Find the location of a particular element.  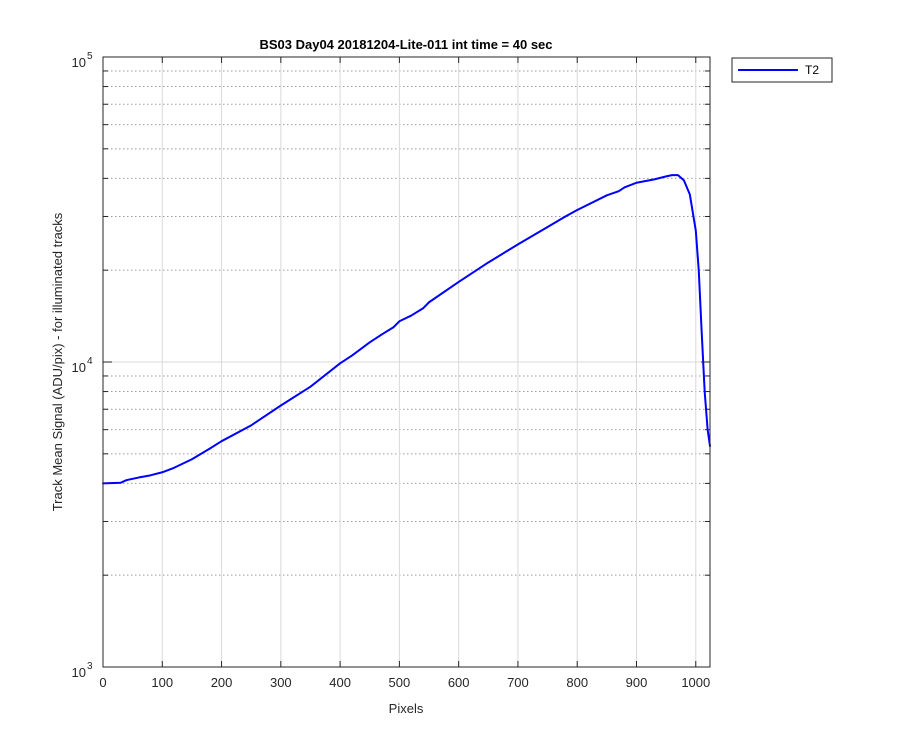

x-tick-label: 900 is located at coordinates (637, 682).